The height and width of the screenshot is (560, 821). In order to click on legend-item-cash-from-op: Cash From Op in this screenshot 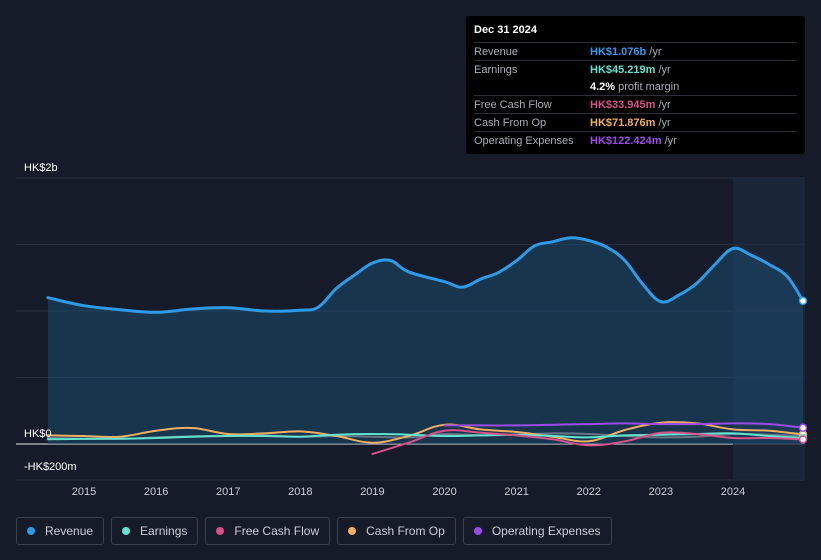, I will do `click(396, 531)`.